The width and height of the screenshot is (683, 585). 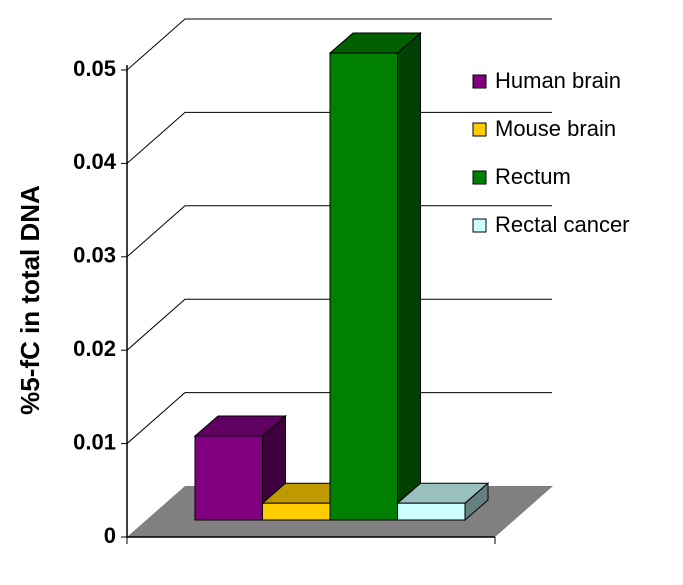 I want to click on y-tick-label: 0, so click(x=110, y=535).